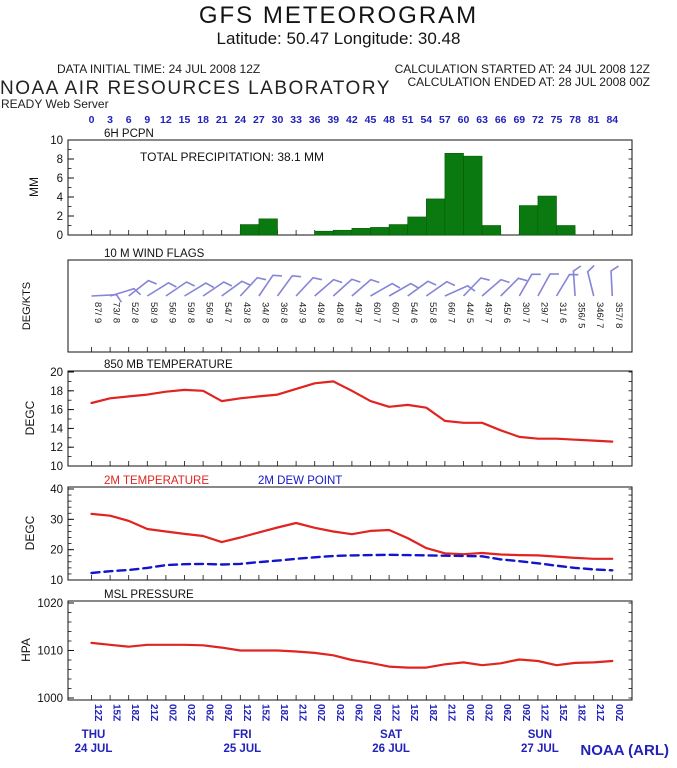 This screenshot has height=768, width=677. What do you see at coordinates (56, 467) in the screenshot?
I see `svg-text: 10` at bounding box center [56, 467].